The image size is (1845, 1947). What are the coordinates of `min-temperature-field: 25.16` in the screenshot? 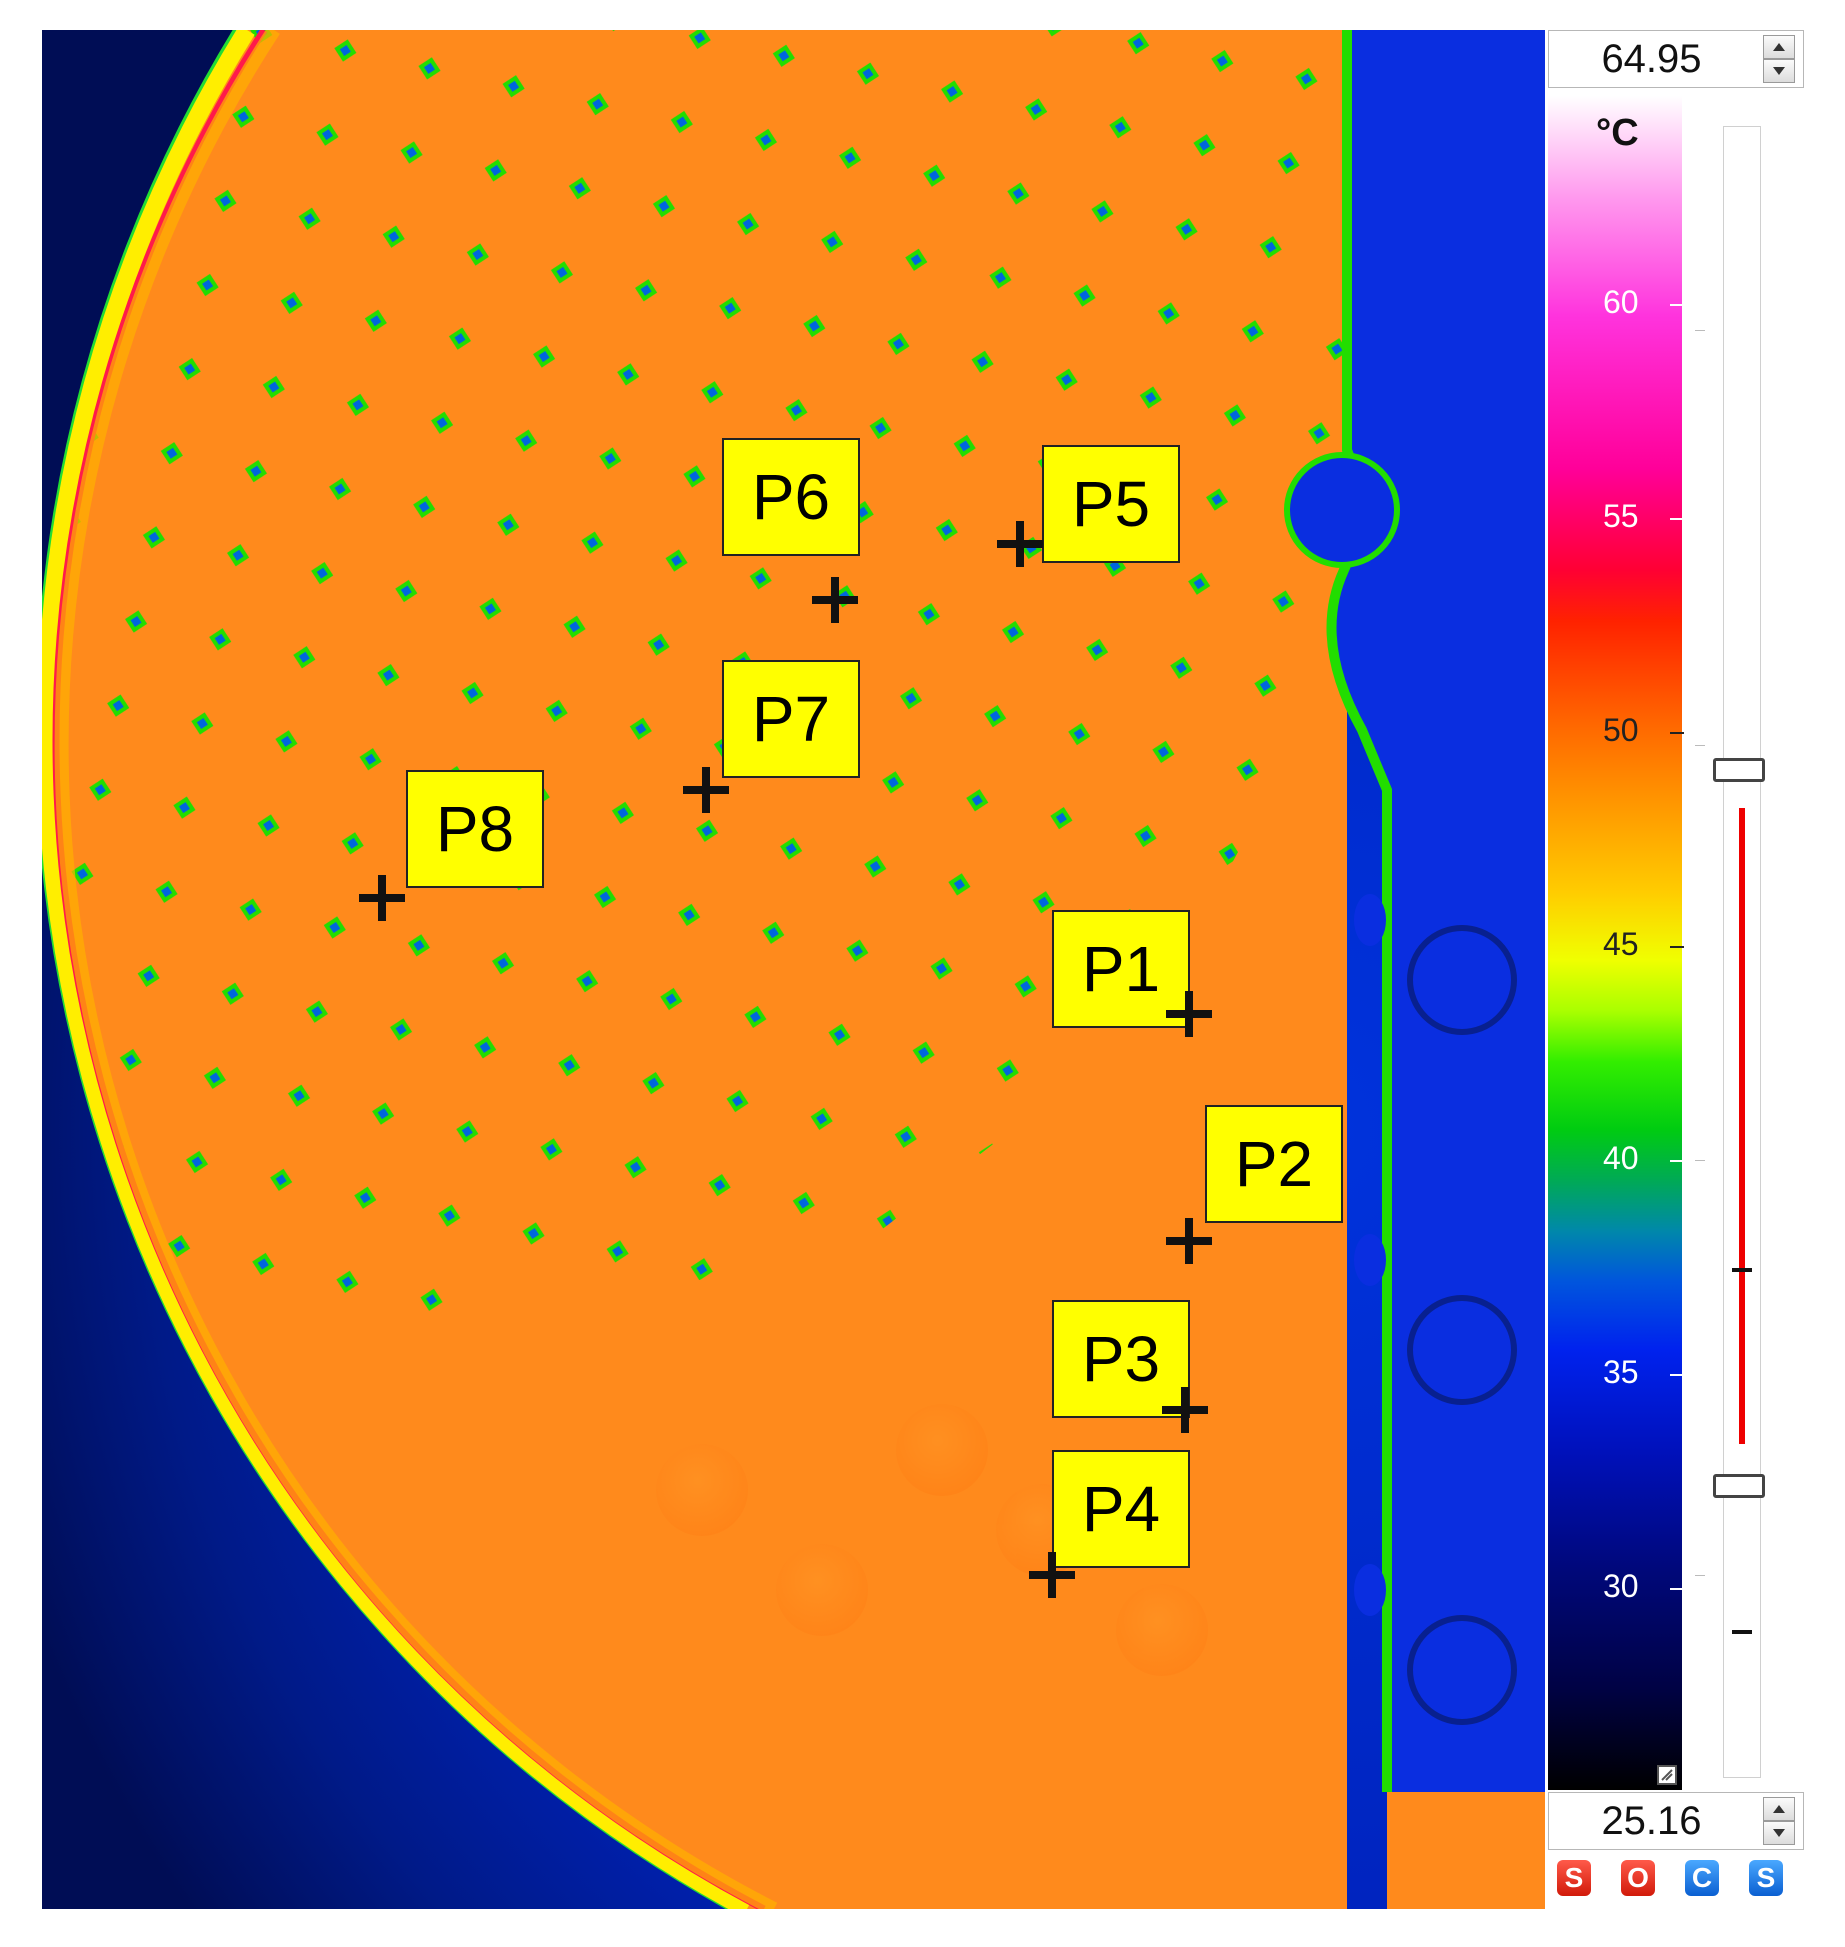 It's located at (1676, 1821).